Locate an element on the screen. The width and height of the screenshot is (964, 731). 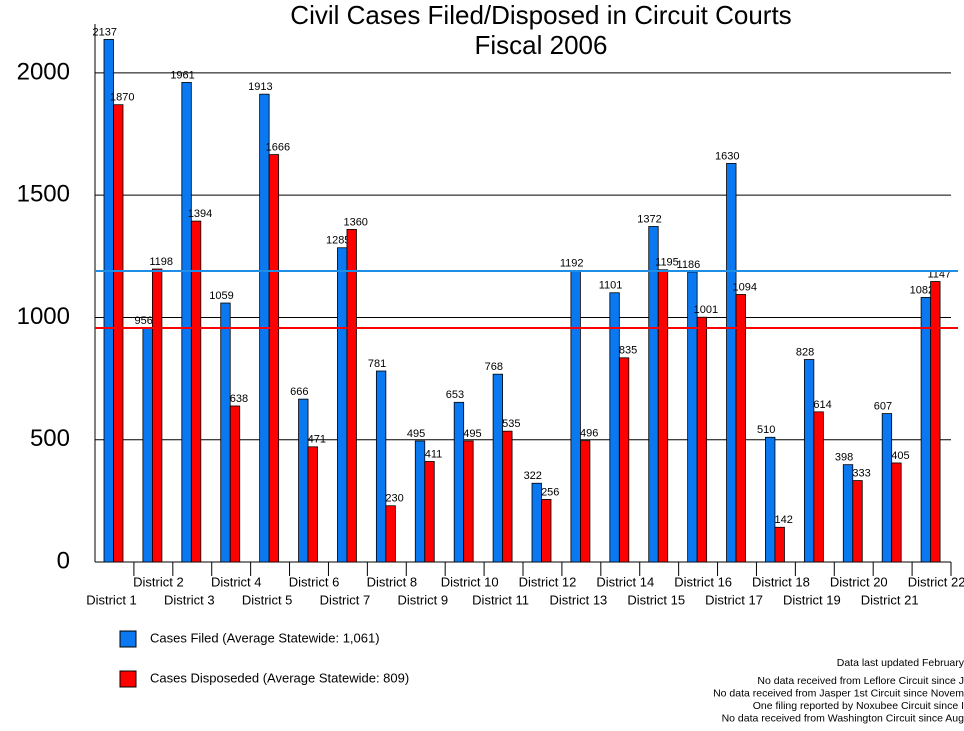
data-label: 1285 is located at coordinates (338, 241).